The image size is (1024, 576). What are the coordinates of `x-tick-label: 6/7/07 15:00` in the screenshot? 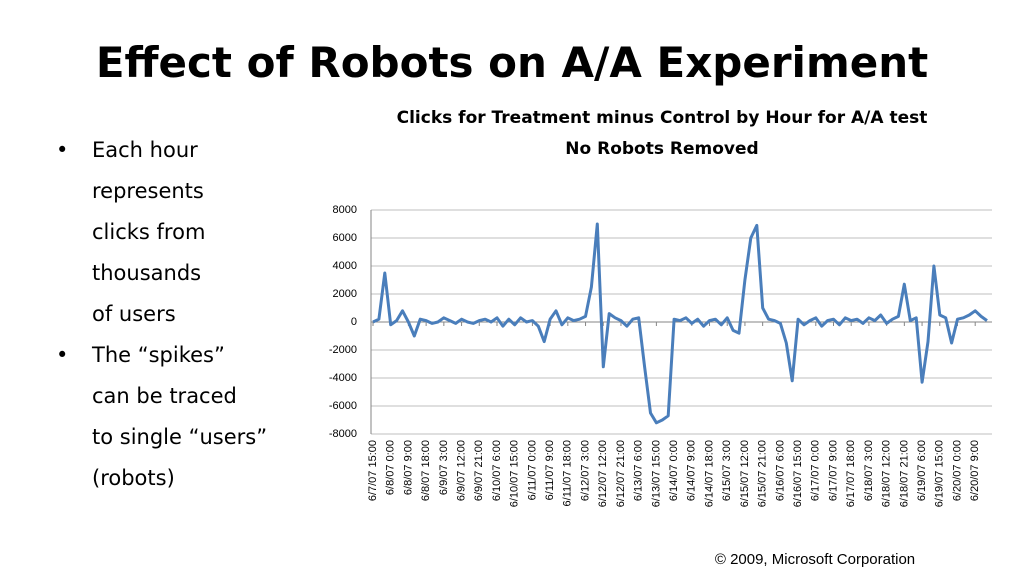 It's located at (373, 470).